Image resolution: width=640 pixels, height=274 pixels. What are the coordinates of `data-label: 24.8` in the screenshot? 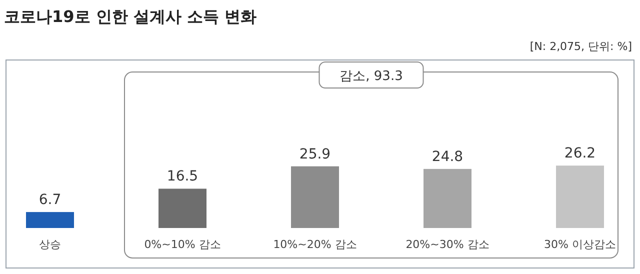 It's located at (448, 156).